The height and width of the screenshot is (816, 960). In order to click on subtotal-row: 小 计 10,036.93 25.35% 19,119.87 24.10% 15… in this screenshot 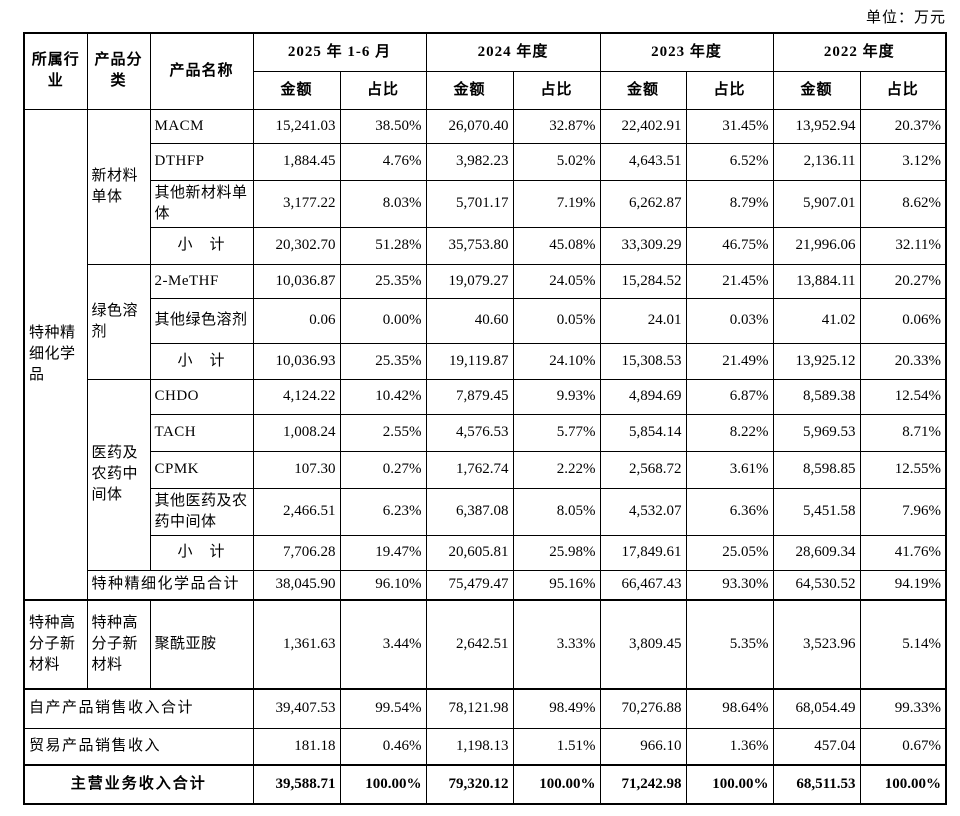, I will do `click(485, 361)`.